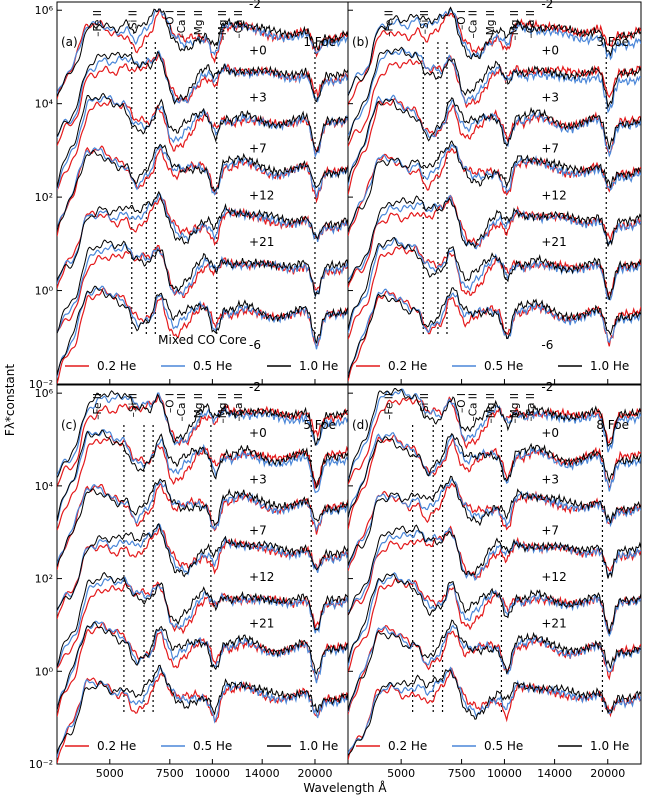 Image resolution: width=648 pixels, height=802 pixels. What do you see at coordinates (319, 42) in the screenshot?
I see `panel-energy: 1 Foe` at bounding box center [319, 42].